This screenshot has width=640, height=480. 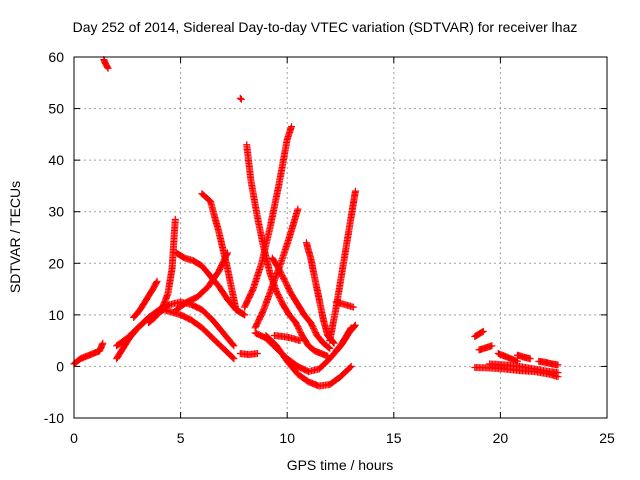 I want to click on y-tick-labels: -10 0 10 20 30 40 50 60, so click(x=54, y=237).